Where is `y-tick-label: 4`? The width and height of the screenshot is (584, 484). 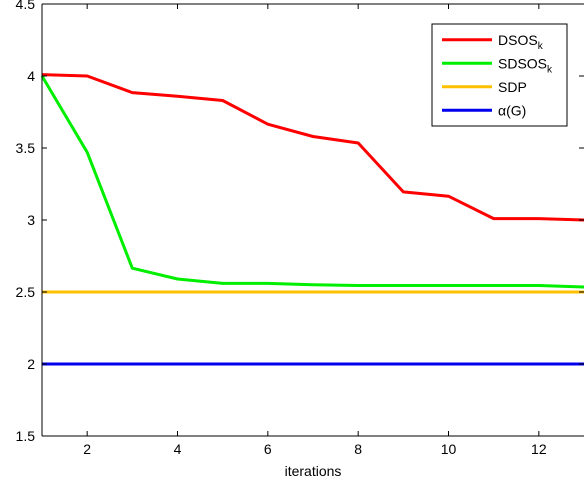 y-tick-label: 4 is located at coordinates (31, 76).